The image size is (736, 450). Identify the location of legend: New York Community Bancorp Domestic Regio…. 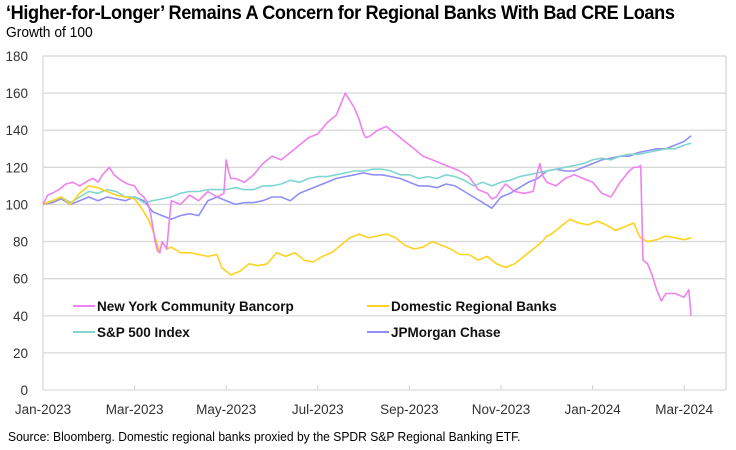
(315, 319).